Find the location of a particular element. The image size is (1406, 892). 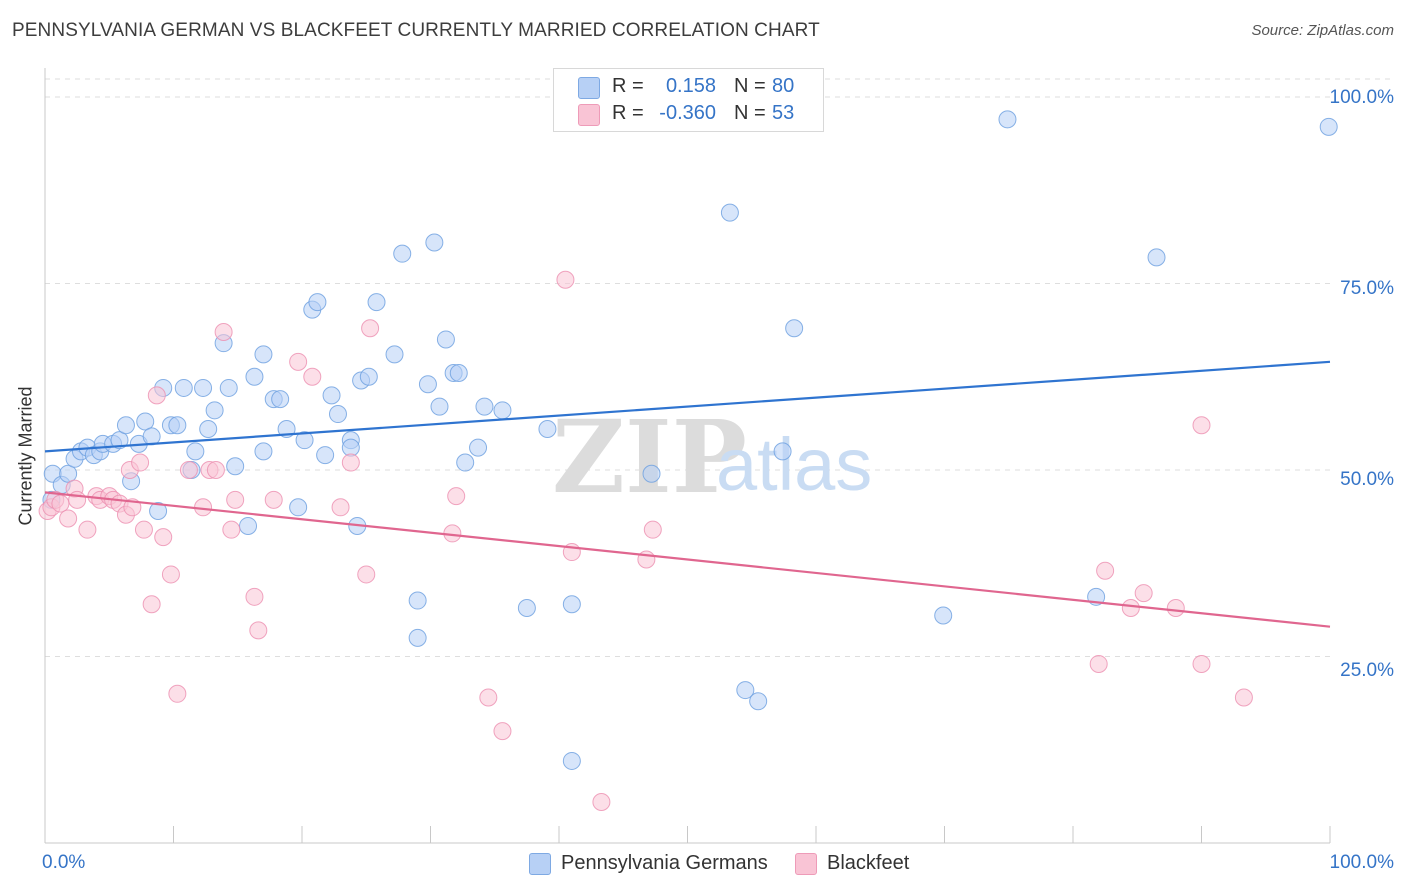

trend-line-pennsylvania-germans is located at coordinates (687, 406).